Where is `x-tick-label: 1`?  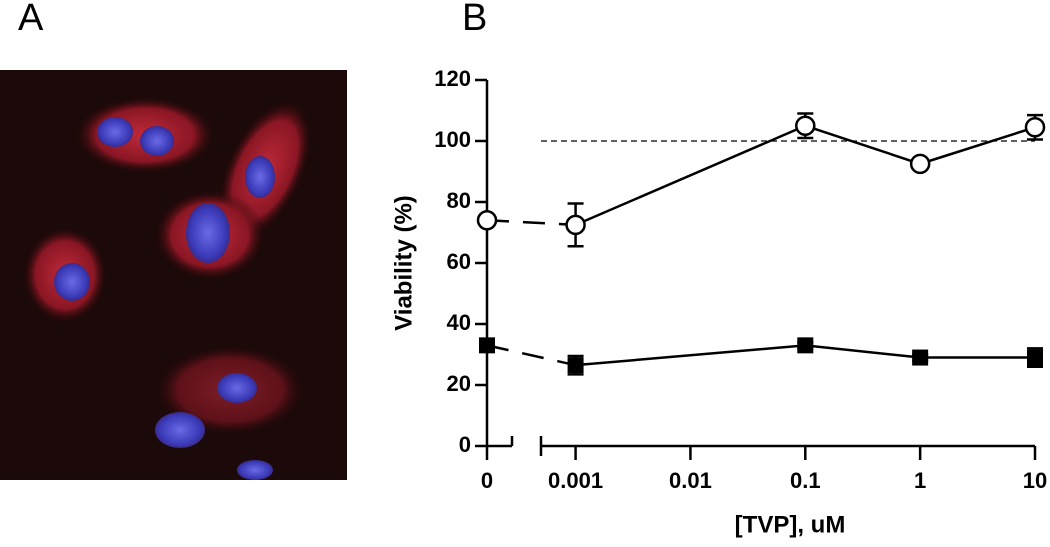
x-tick-label: 1 is located at coordinates (920, 480).